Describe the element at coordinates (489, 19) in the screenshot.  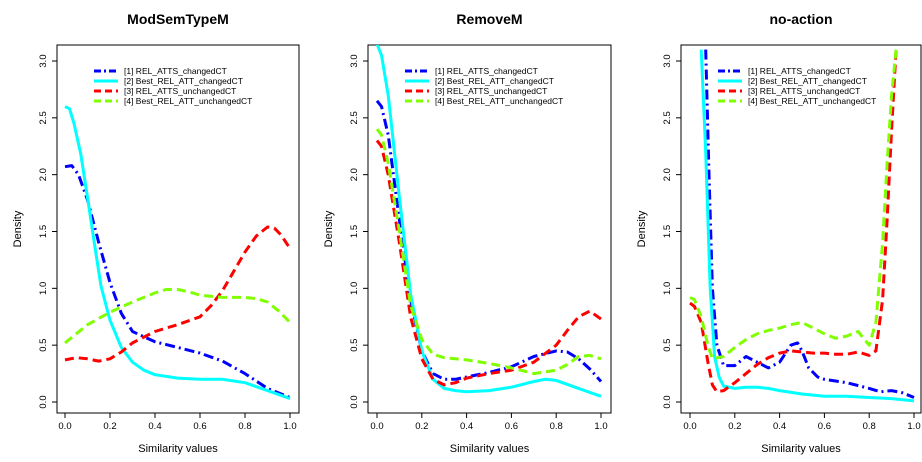
I see `chart-title: RemoveM` at that location.